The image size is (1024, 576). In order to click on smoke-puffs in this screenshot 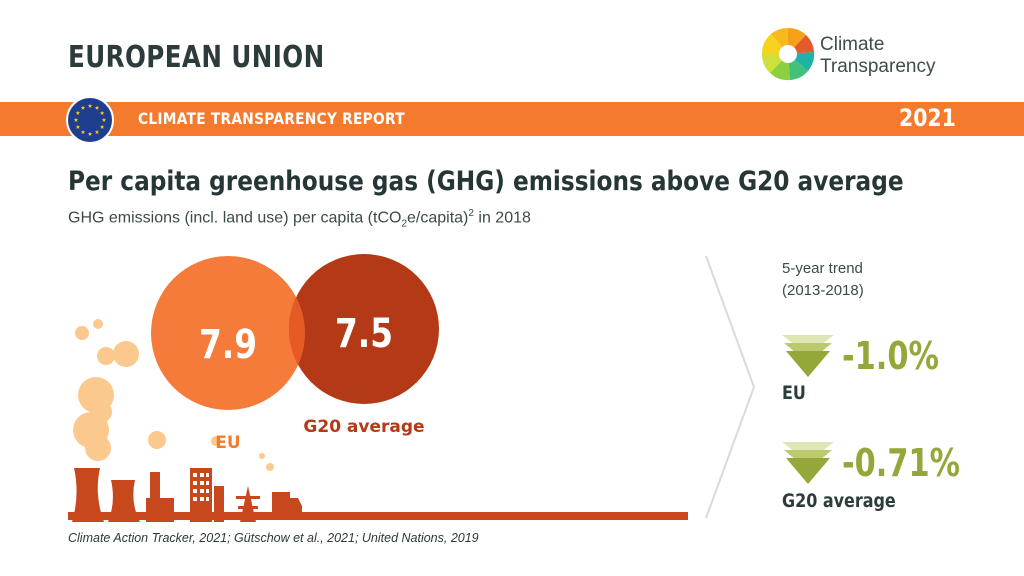, I will do `click(173, 395)`.